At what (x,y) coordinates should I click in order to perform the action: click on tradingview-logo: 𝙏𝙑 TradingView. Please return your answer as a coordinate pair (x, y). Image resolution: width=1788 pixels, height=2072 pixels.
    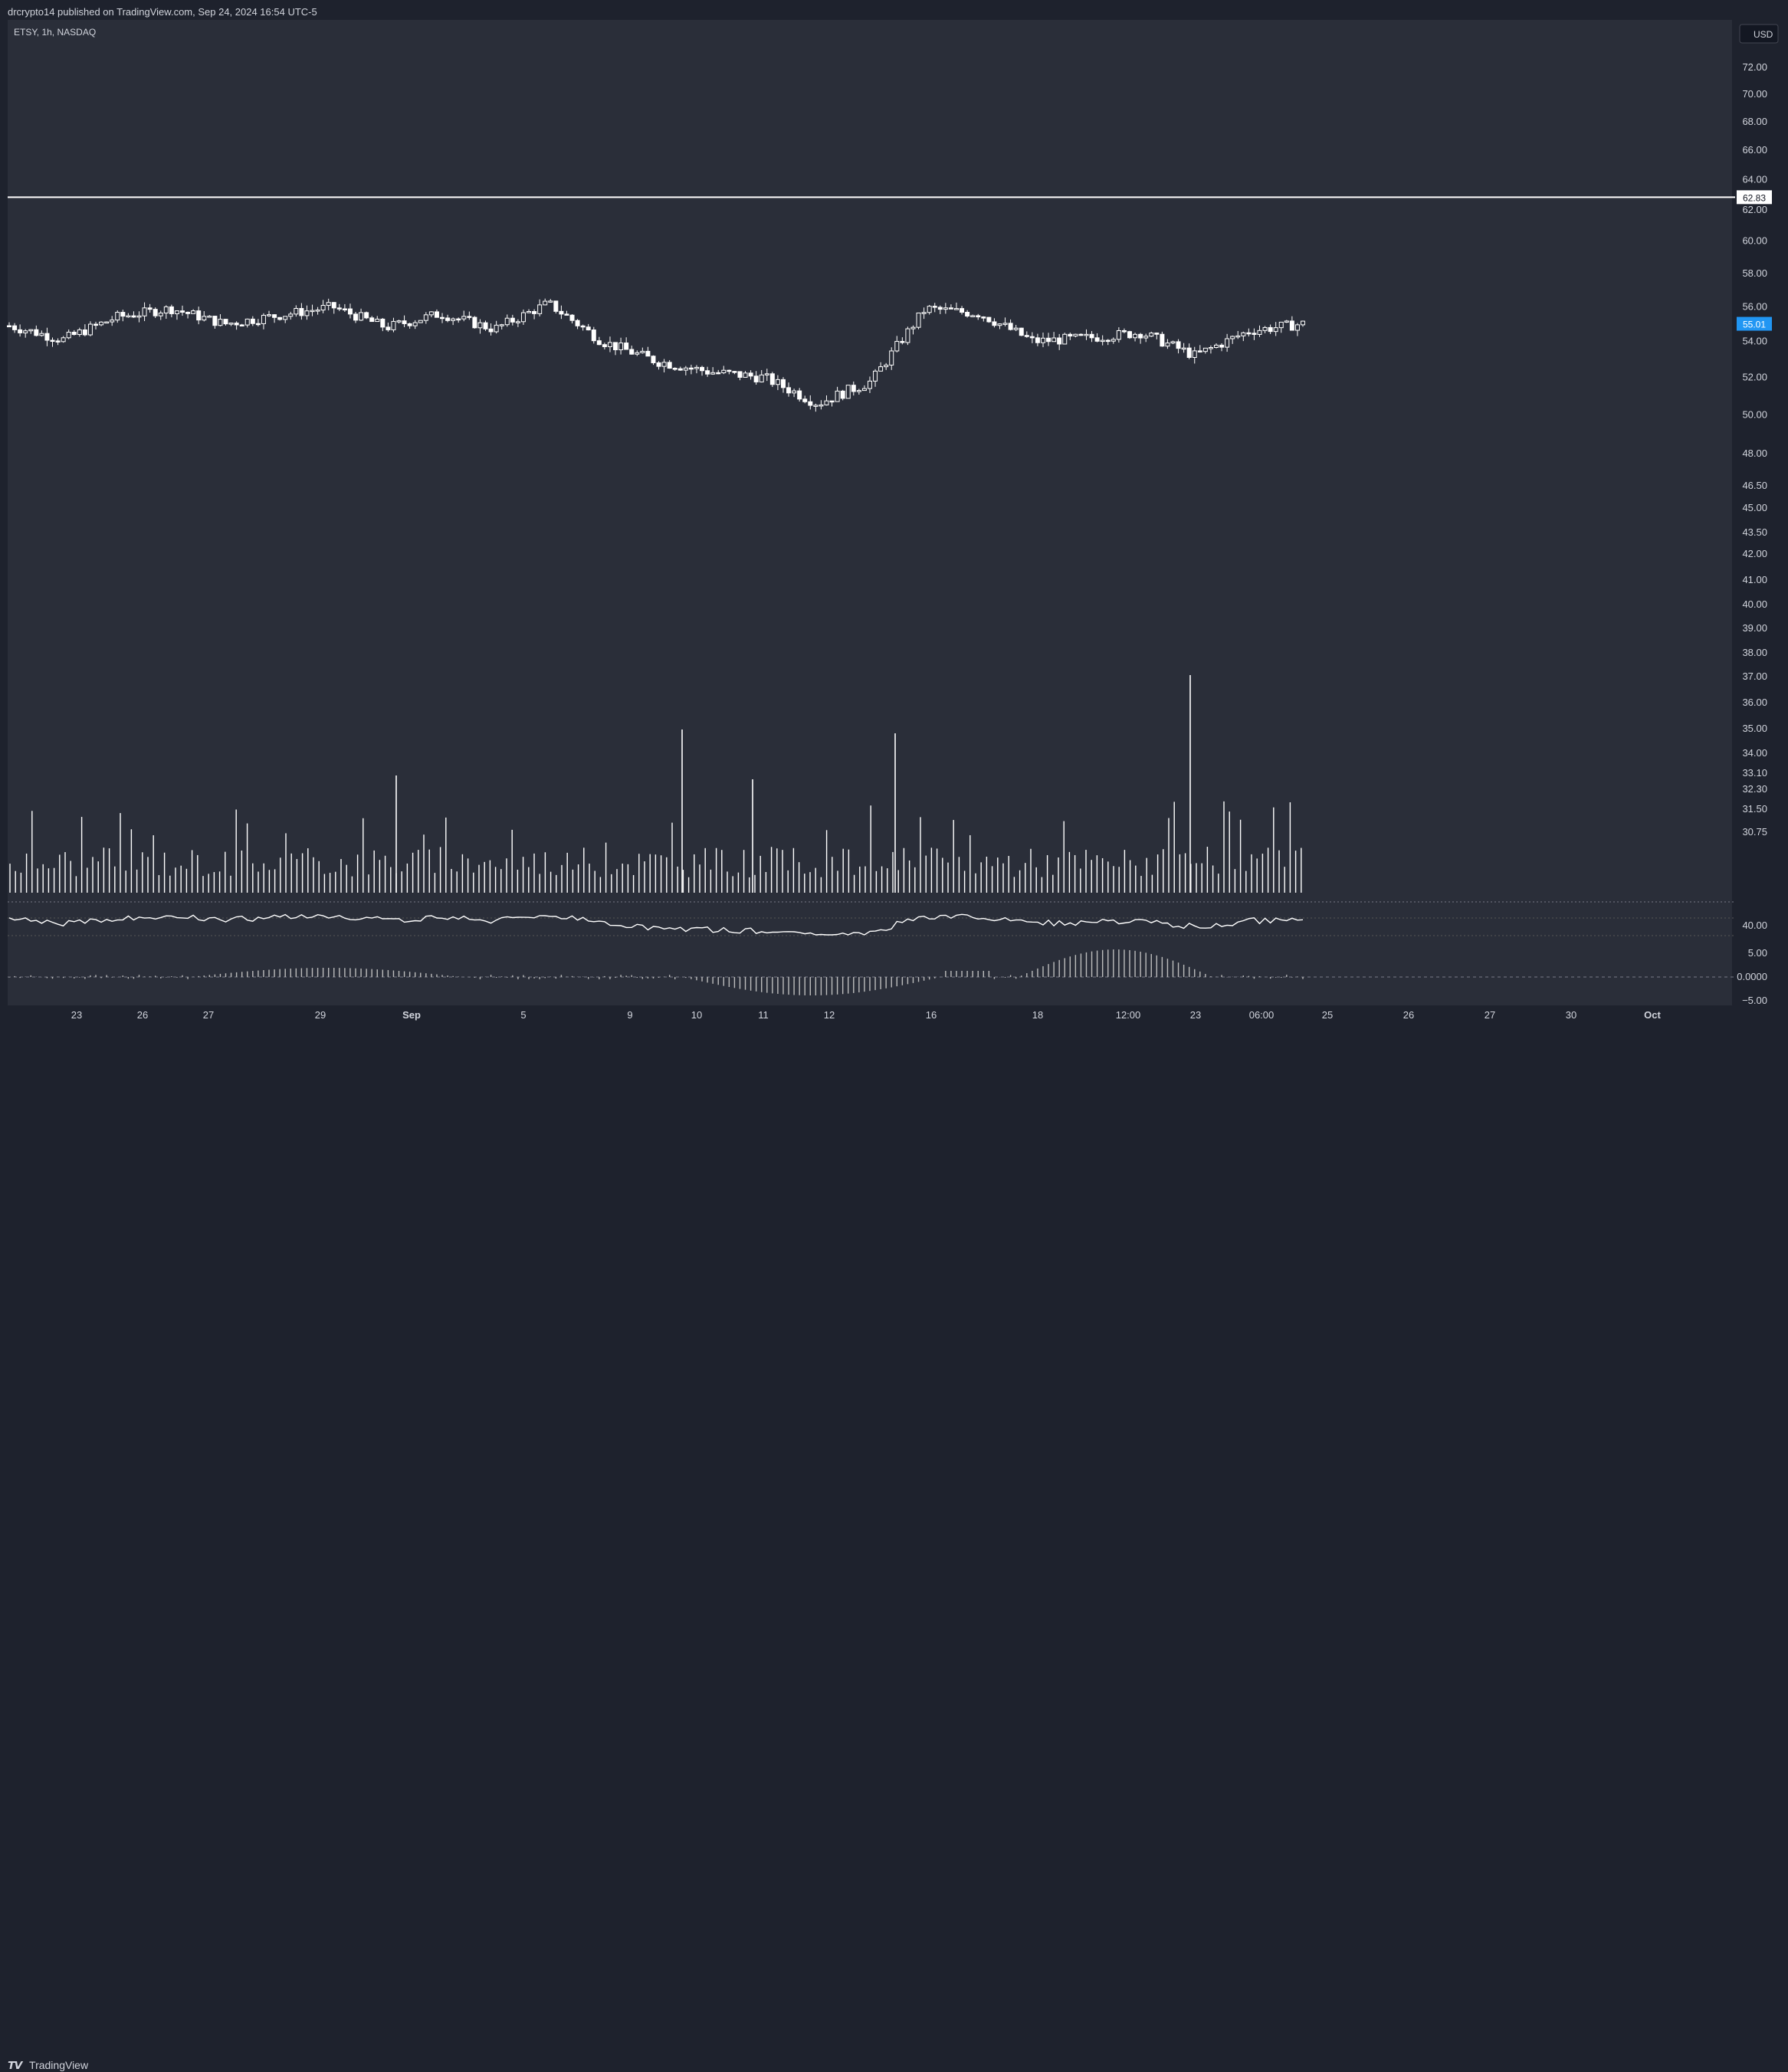
    Looking at the image, I should click on (48, 2066).